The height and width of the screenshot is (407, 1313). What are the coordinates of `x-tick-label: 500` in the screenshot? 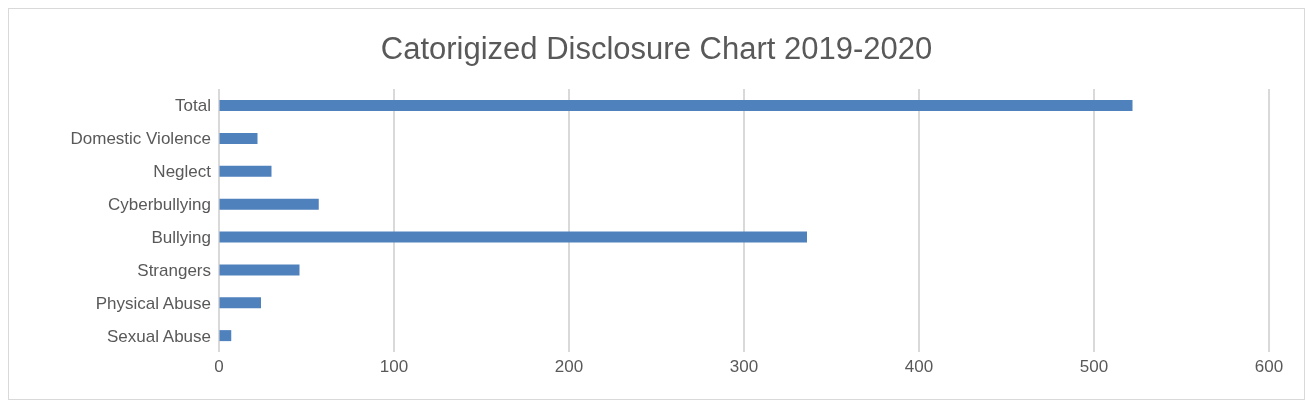 It's located at (1094, 367).